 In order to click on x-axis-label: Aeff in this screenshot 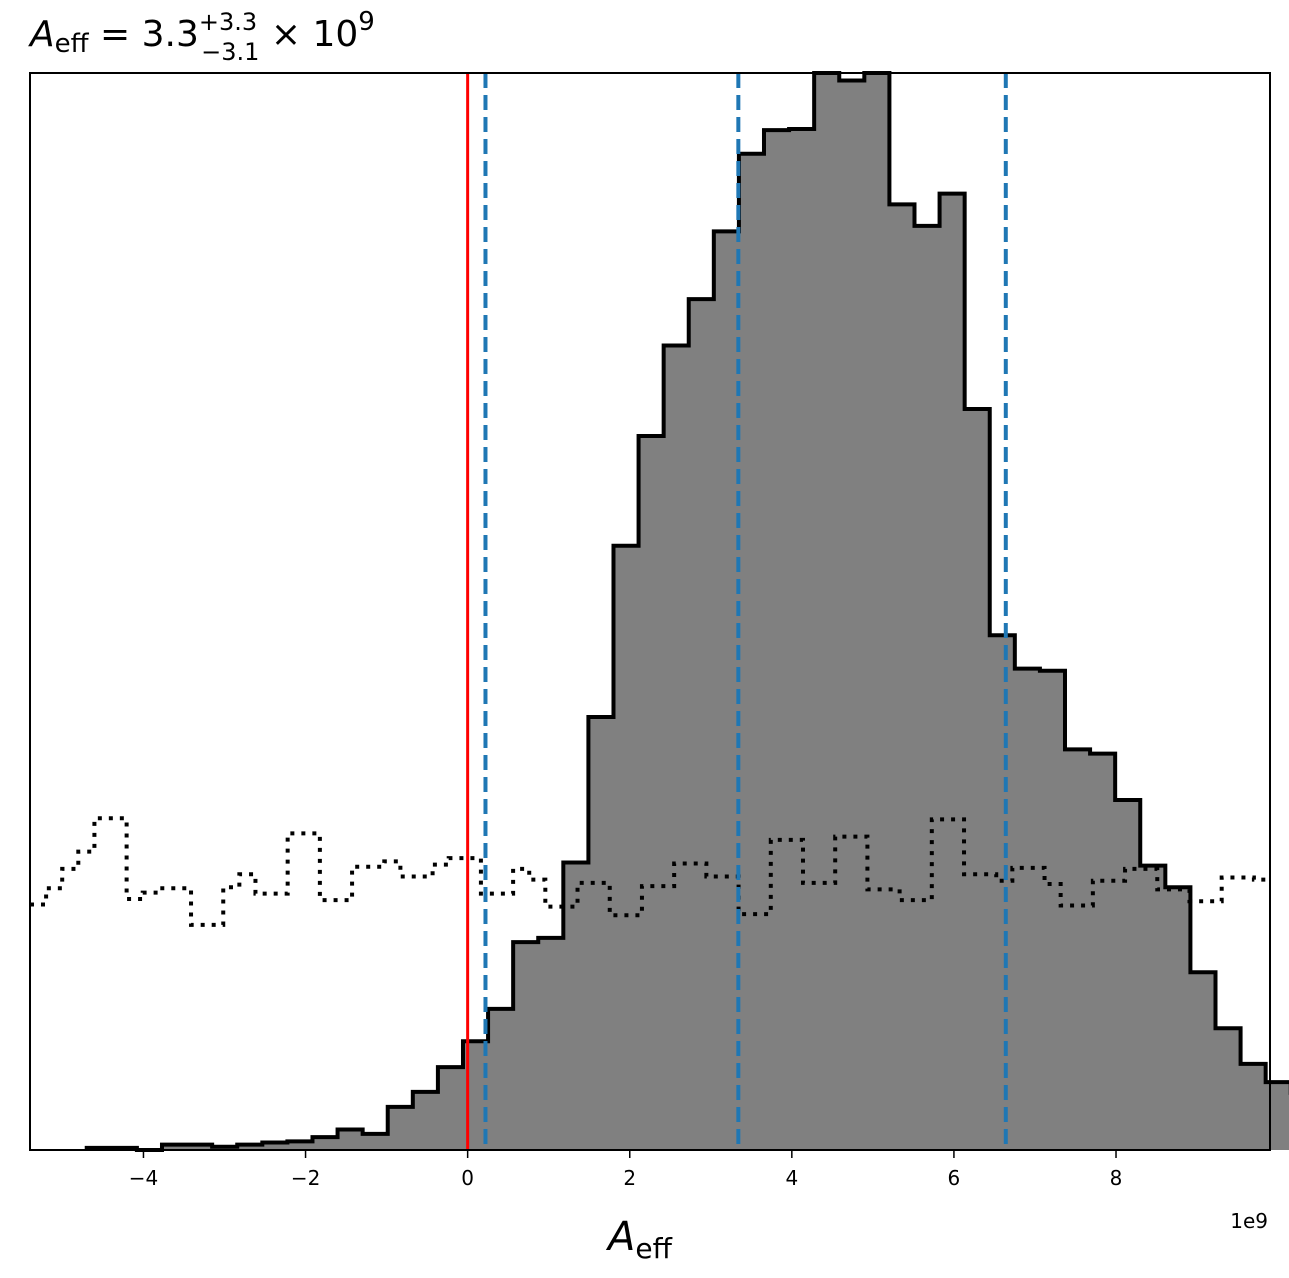, I will do `click(639, 1239)`.